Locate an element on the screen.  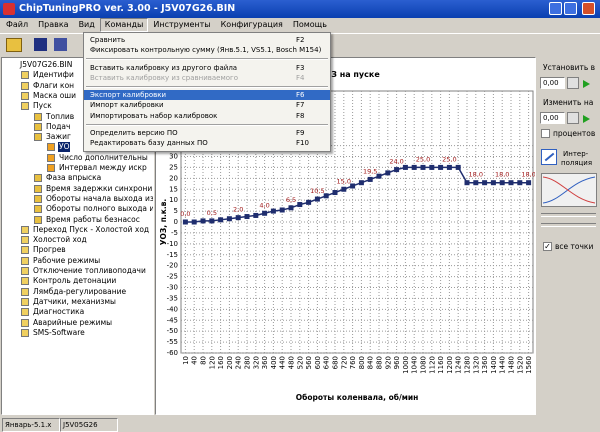
y-tick-label: 5 is located at coordinates (176, 211).